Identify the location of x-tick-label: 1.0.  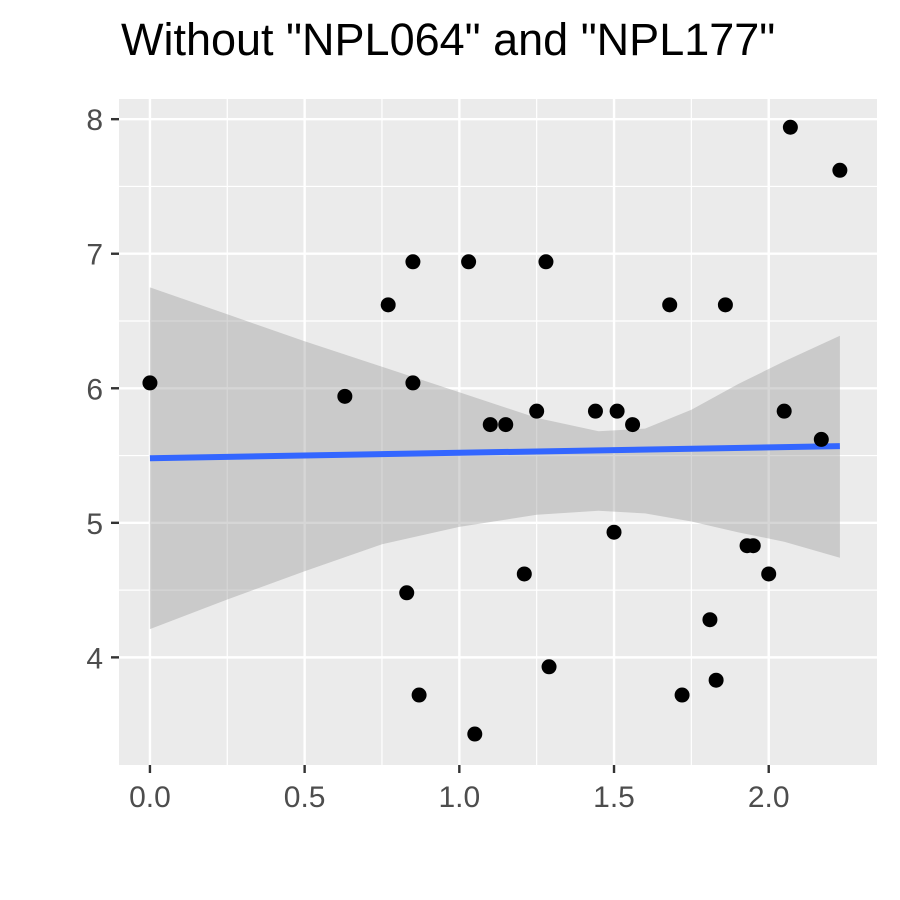
(459, 797).